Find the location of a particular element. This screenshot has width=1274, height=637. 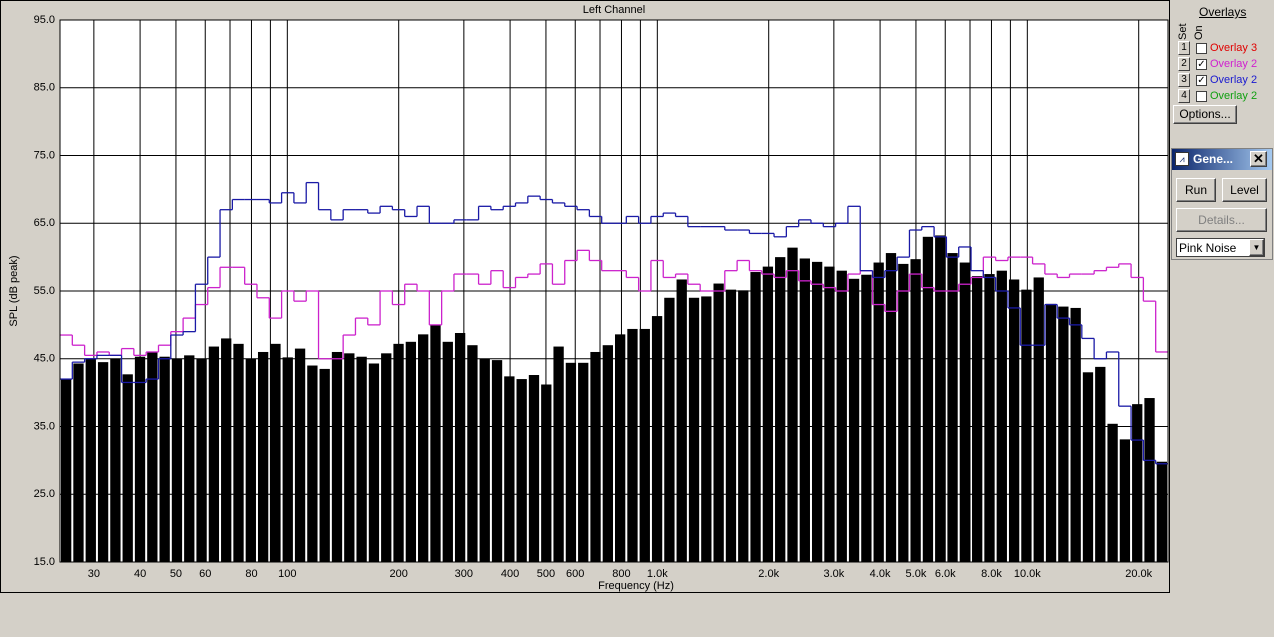

x-axis-label: Frequency (Hz) is located at coordinates (636, 586).